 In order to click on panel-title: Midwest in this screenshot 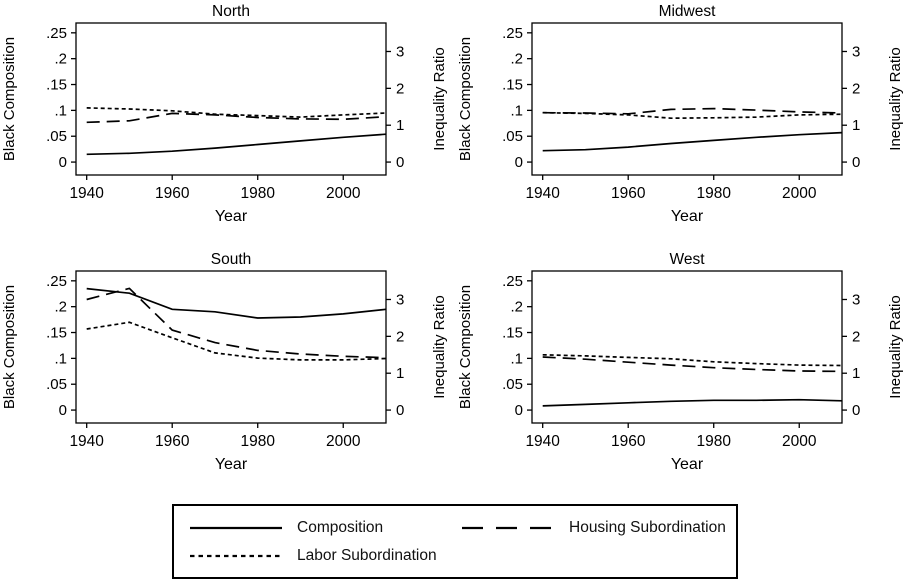, I will do `click(688, 11)`.